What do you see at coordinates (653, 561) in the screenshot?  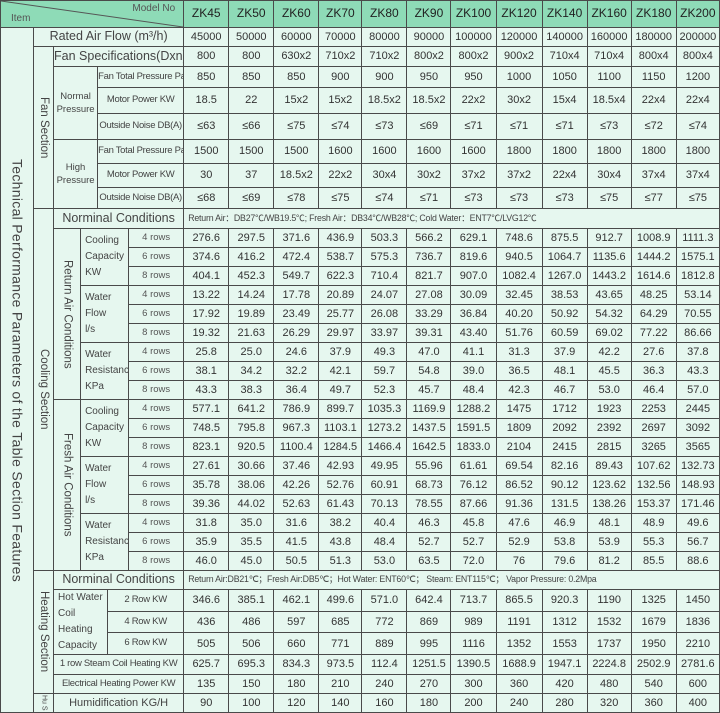 I see `value-cell: 85.5` at bounding box center [653, 561].